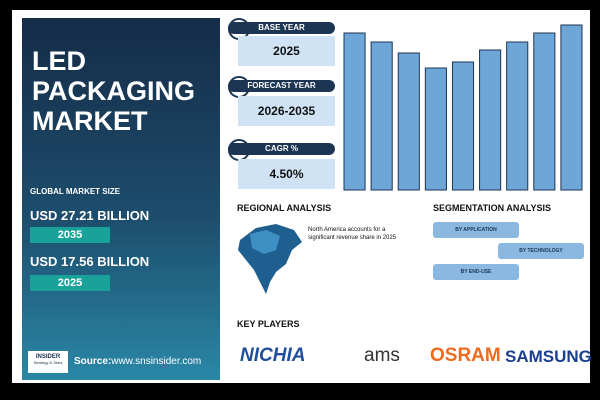 Image resolution: width=600 pixels, height=400 pixels. What do you see at coordinates (281, 28) in the screenshot?
I see `card-label: BASE YEAR` at bounding box center [281, 28].